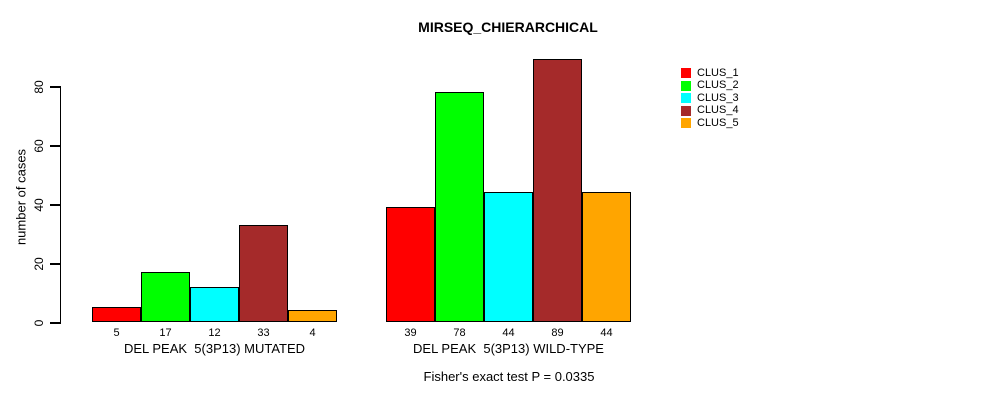  What do you see at coordinates (39, 323) in the screenshot?
I see `y-tick-label: 0` at bounding box center [39, 323].